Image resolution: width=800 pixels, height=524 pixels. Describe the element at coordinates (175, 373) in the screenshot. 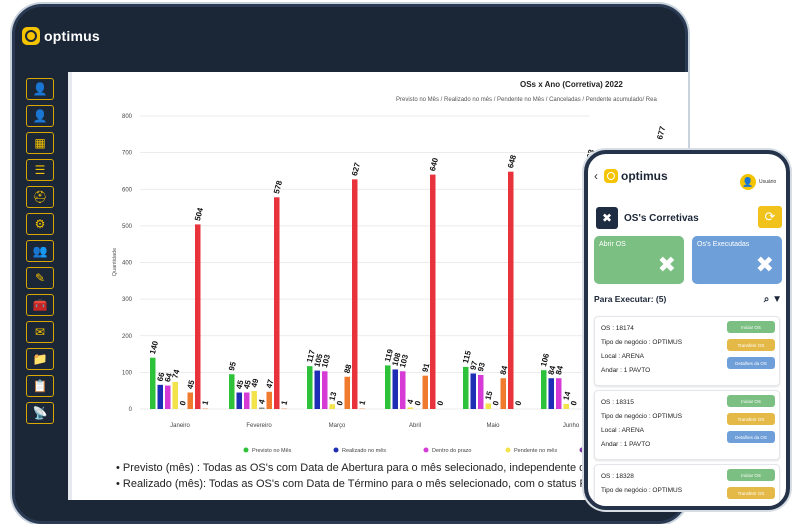

I see `data-label: 74` at that location.